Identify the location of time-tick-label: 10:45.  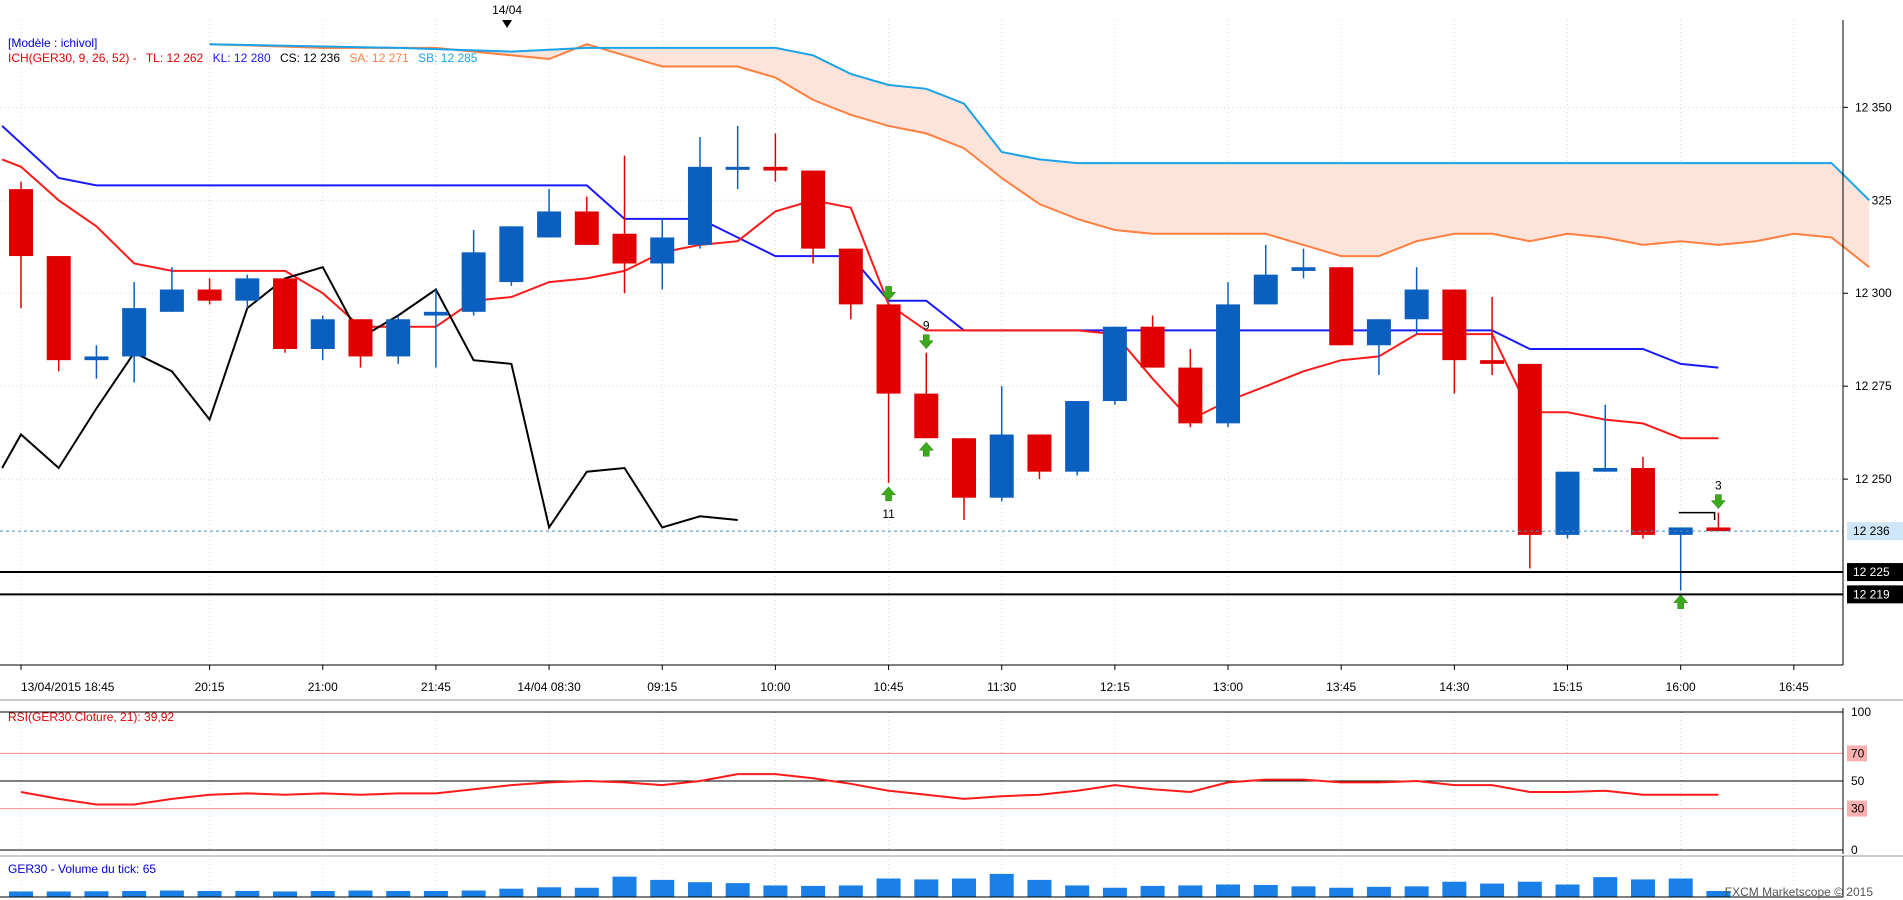
(889, 687).